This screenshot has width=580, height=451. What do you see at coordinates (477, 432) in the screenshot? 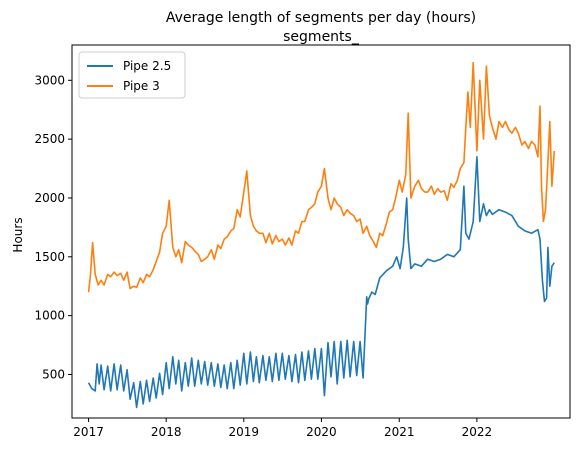
I see `x-tick-label: 2022` at bounding box center [477, 432].